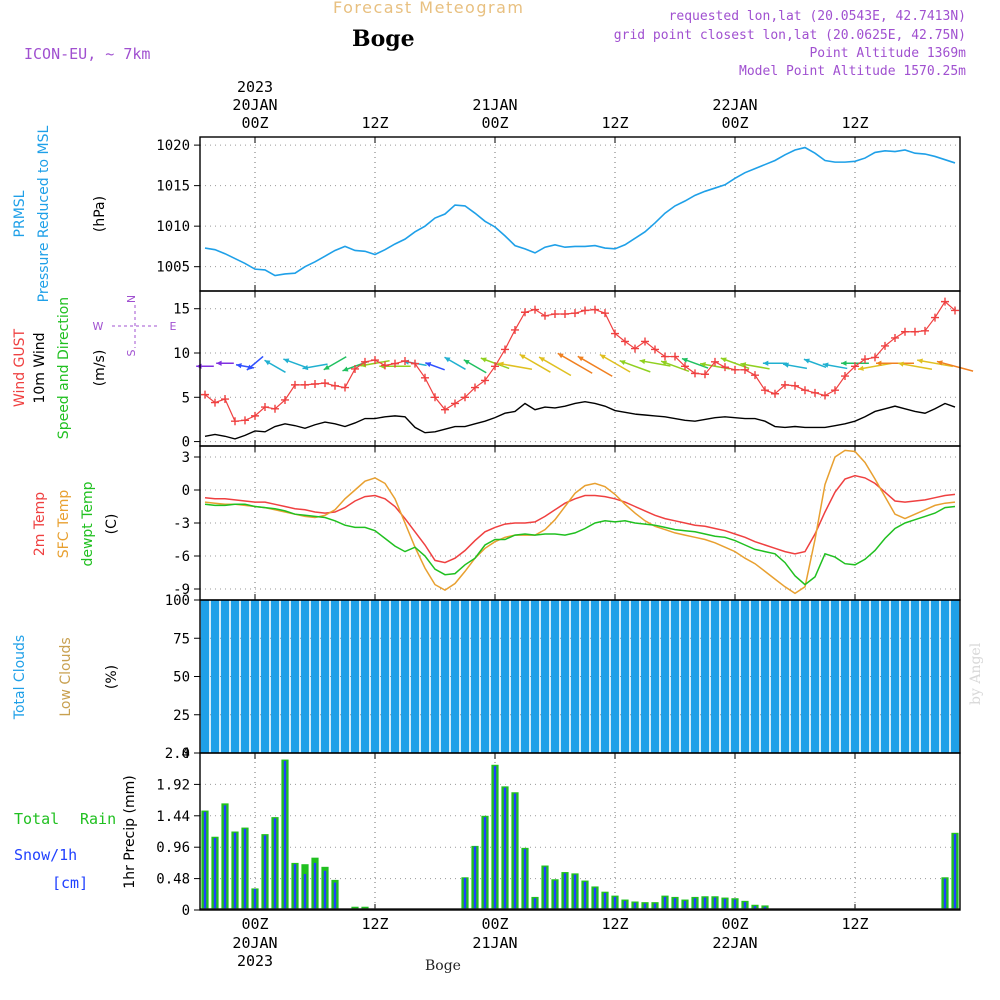 The width and height of the screenshot is (1000, 1000). What do you see at coordinates (443, 966) in the screenshot?
I see `footer-location: Boge` at bounding box center [443, 966].